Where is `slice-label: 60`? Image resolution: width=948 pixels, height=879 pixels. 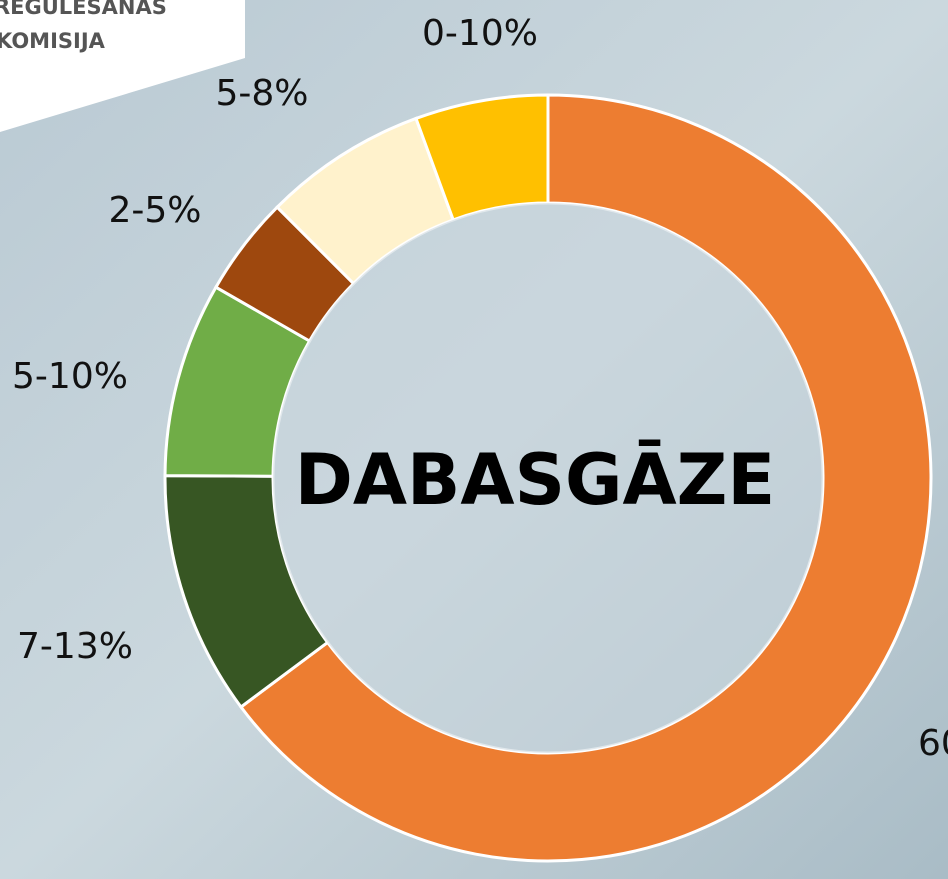
slice-label: 60 is located at coordinates (933, 743).